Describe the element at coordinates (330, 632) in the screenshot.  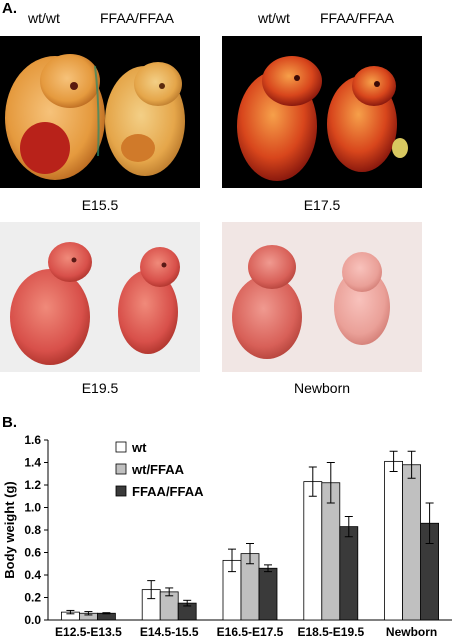
I see `x-tick-label: E18.5-E19.5` at that location.